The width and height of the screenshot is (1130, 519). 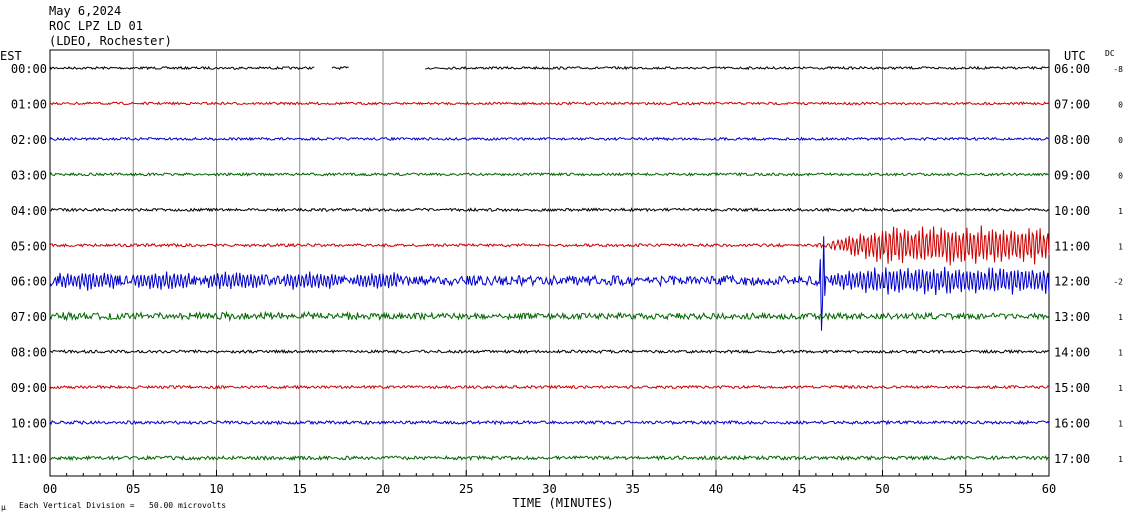 I want to click on row-label-utc: 10:00, so click(x=1072, y=211).